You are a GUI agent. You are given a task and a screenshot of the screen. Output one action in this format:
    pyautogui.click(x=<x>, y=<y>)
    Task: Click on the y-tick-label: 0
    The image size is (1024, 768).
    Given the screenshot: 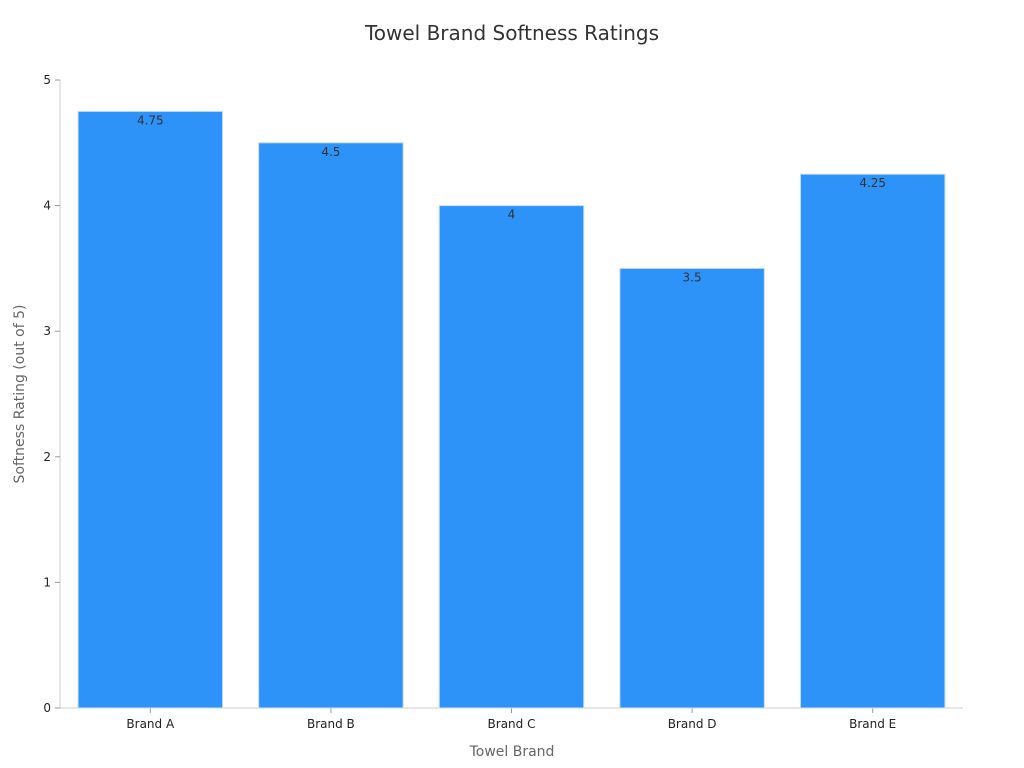 What is the action you would take?
    pyautogui.click(x=47, y=708)
    